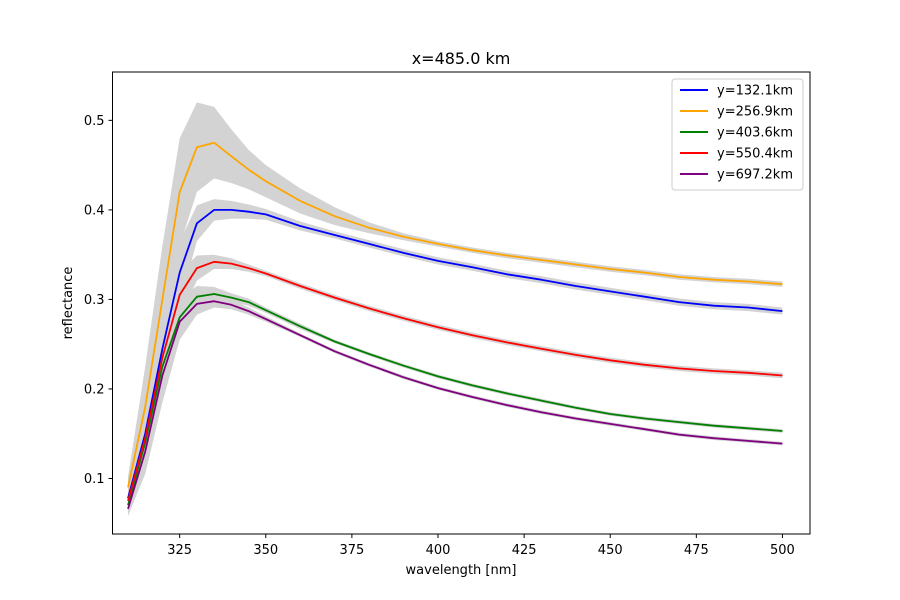  Describe the element at coordinates (755, 91) in the screenshot. I see `legend-label-0: y=132.1km` at that location.